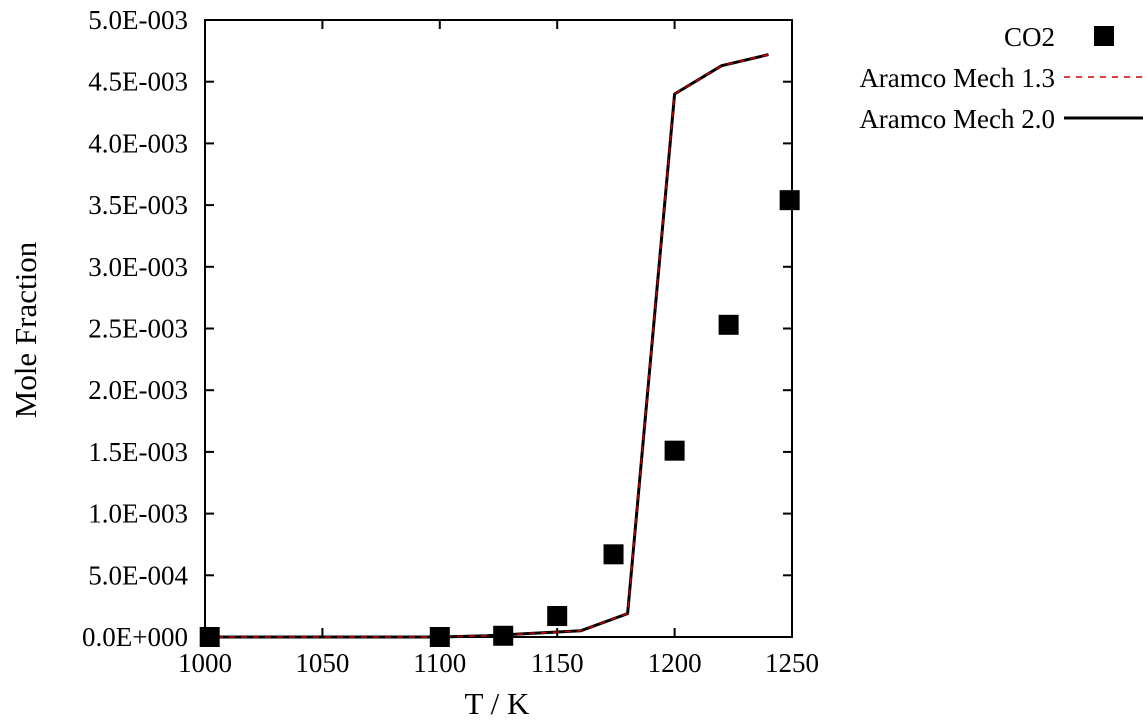  I want to click on x-tick-label: 1250, so click(792, 663).